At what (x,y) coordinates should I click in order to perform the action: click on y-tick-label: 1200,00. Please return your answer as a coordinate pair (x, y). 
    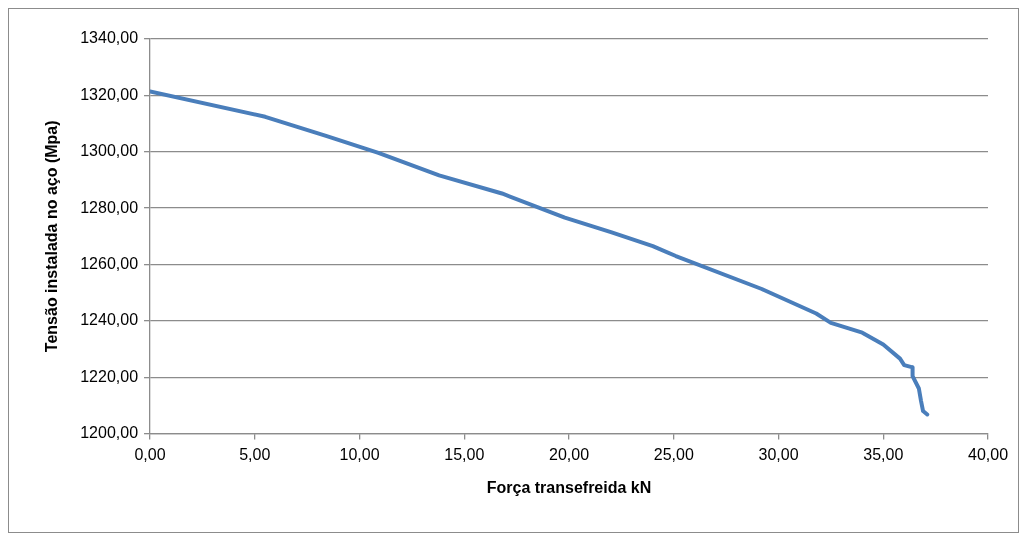
    Looking at the image, I should click on (109, 433).